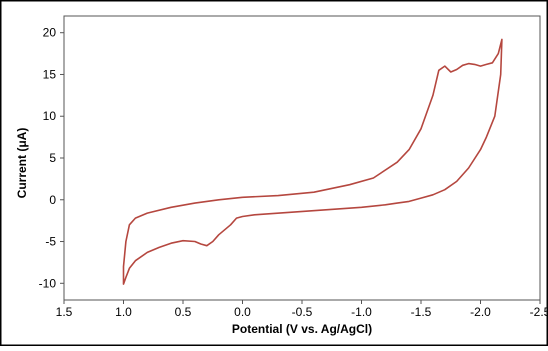 This screenshot has width=548, height=351. I want to click on x-tick-label: -1.5, so click(421, 312).